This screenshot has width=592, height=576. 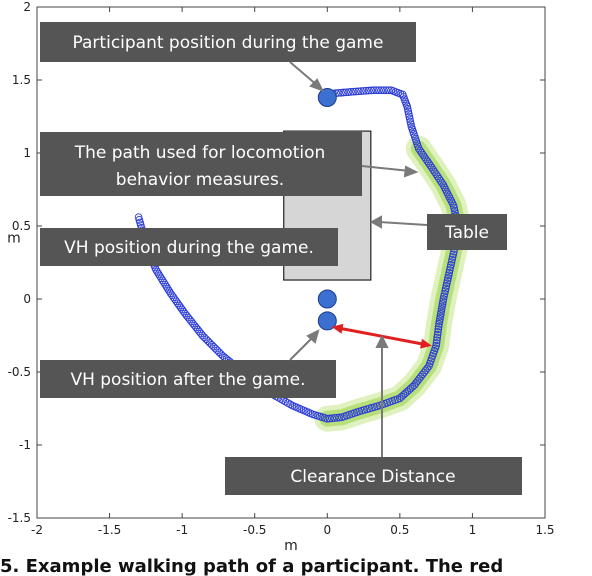 I want to click on pointer-table, so click(x=402, y=223).